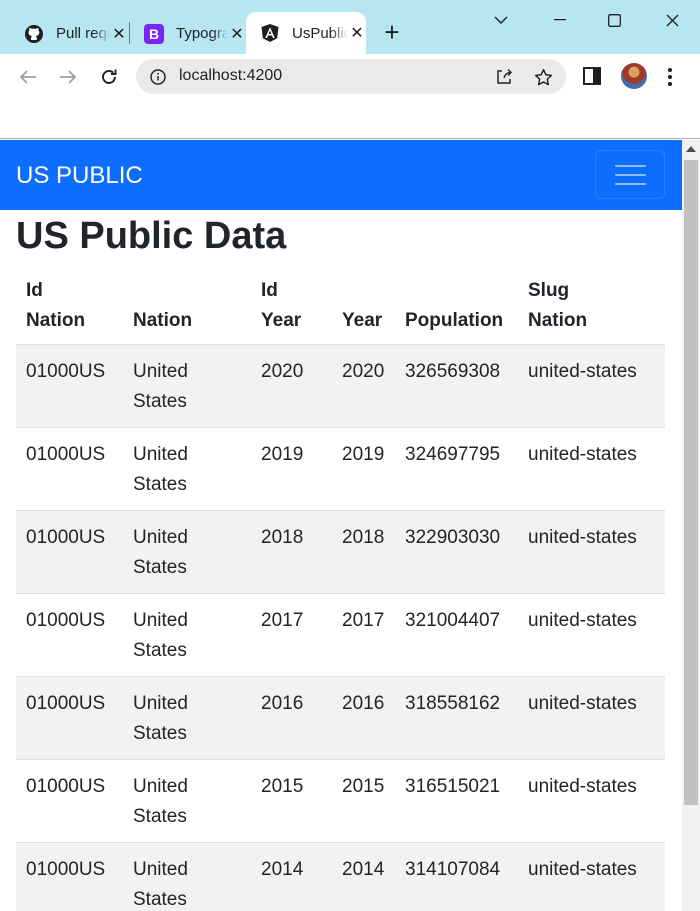 Image resolution: width=700 pixels, height=911 pixels. I want to click on cell-id-year: 2016, so click(291, 718).